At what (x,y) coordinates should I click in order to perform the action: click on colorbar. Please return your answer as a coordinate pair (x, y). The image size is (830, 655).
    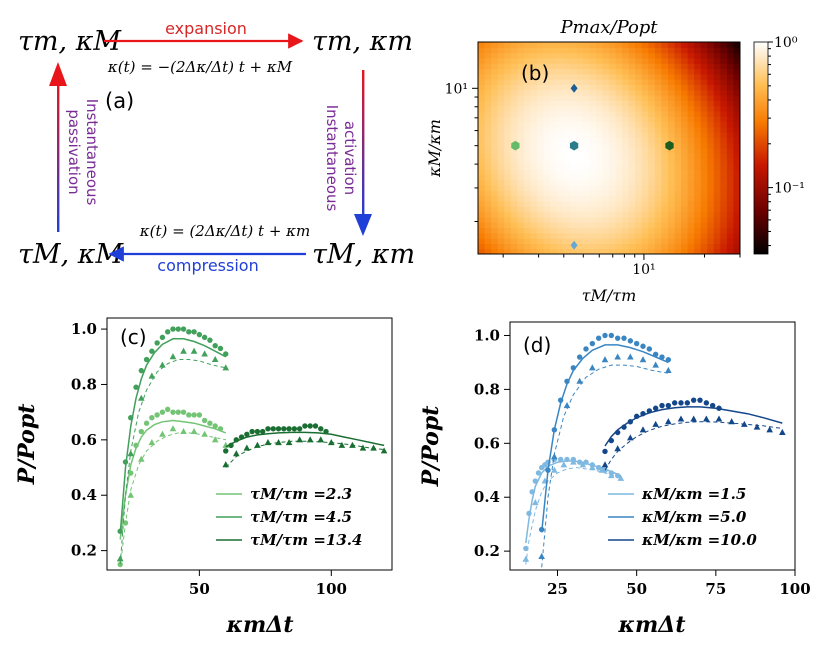
    Looking at the image, I should click on (761, 148).